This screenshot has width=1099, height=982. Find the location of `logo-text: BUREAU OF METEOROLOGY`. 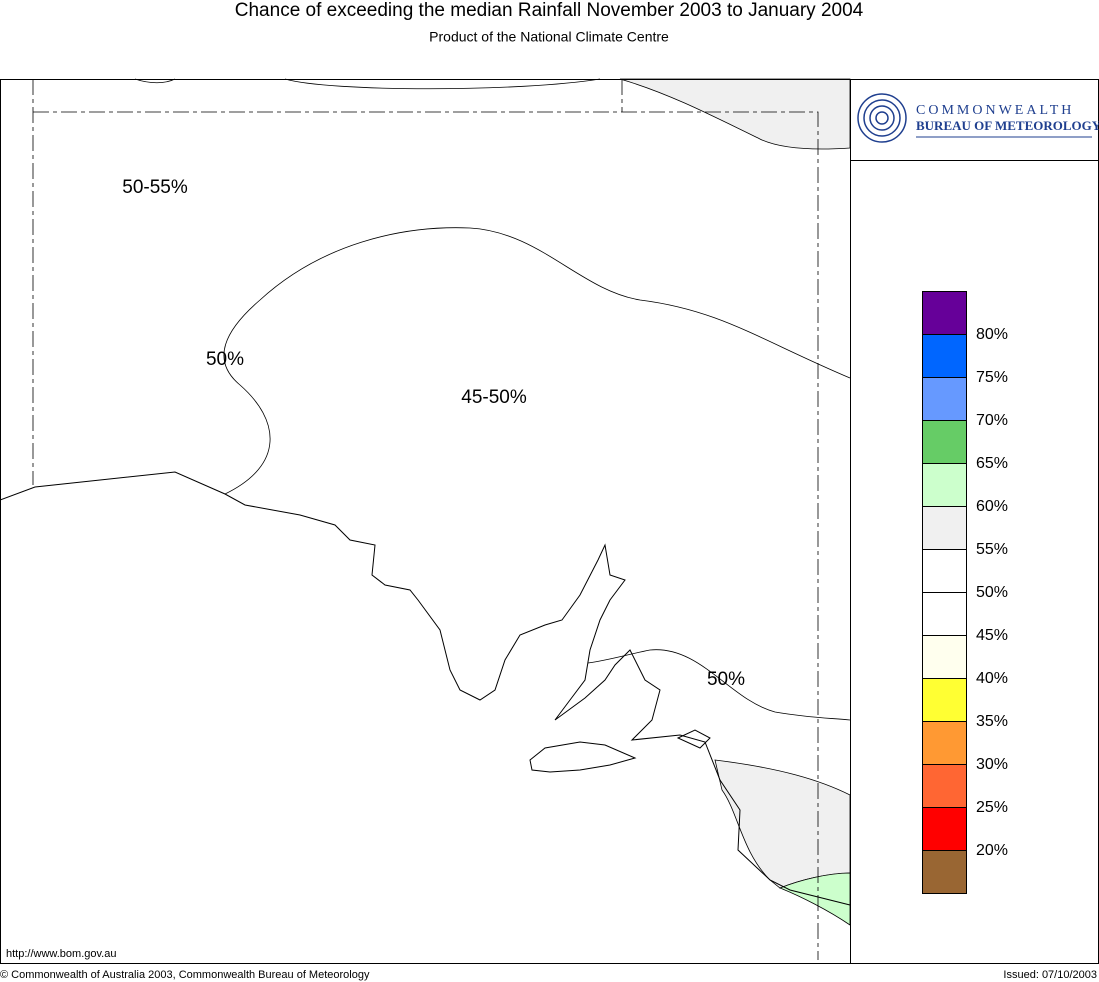

logo-text: BUREAU OF METEOROLOGY is located at coordinates (1007, 125).